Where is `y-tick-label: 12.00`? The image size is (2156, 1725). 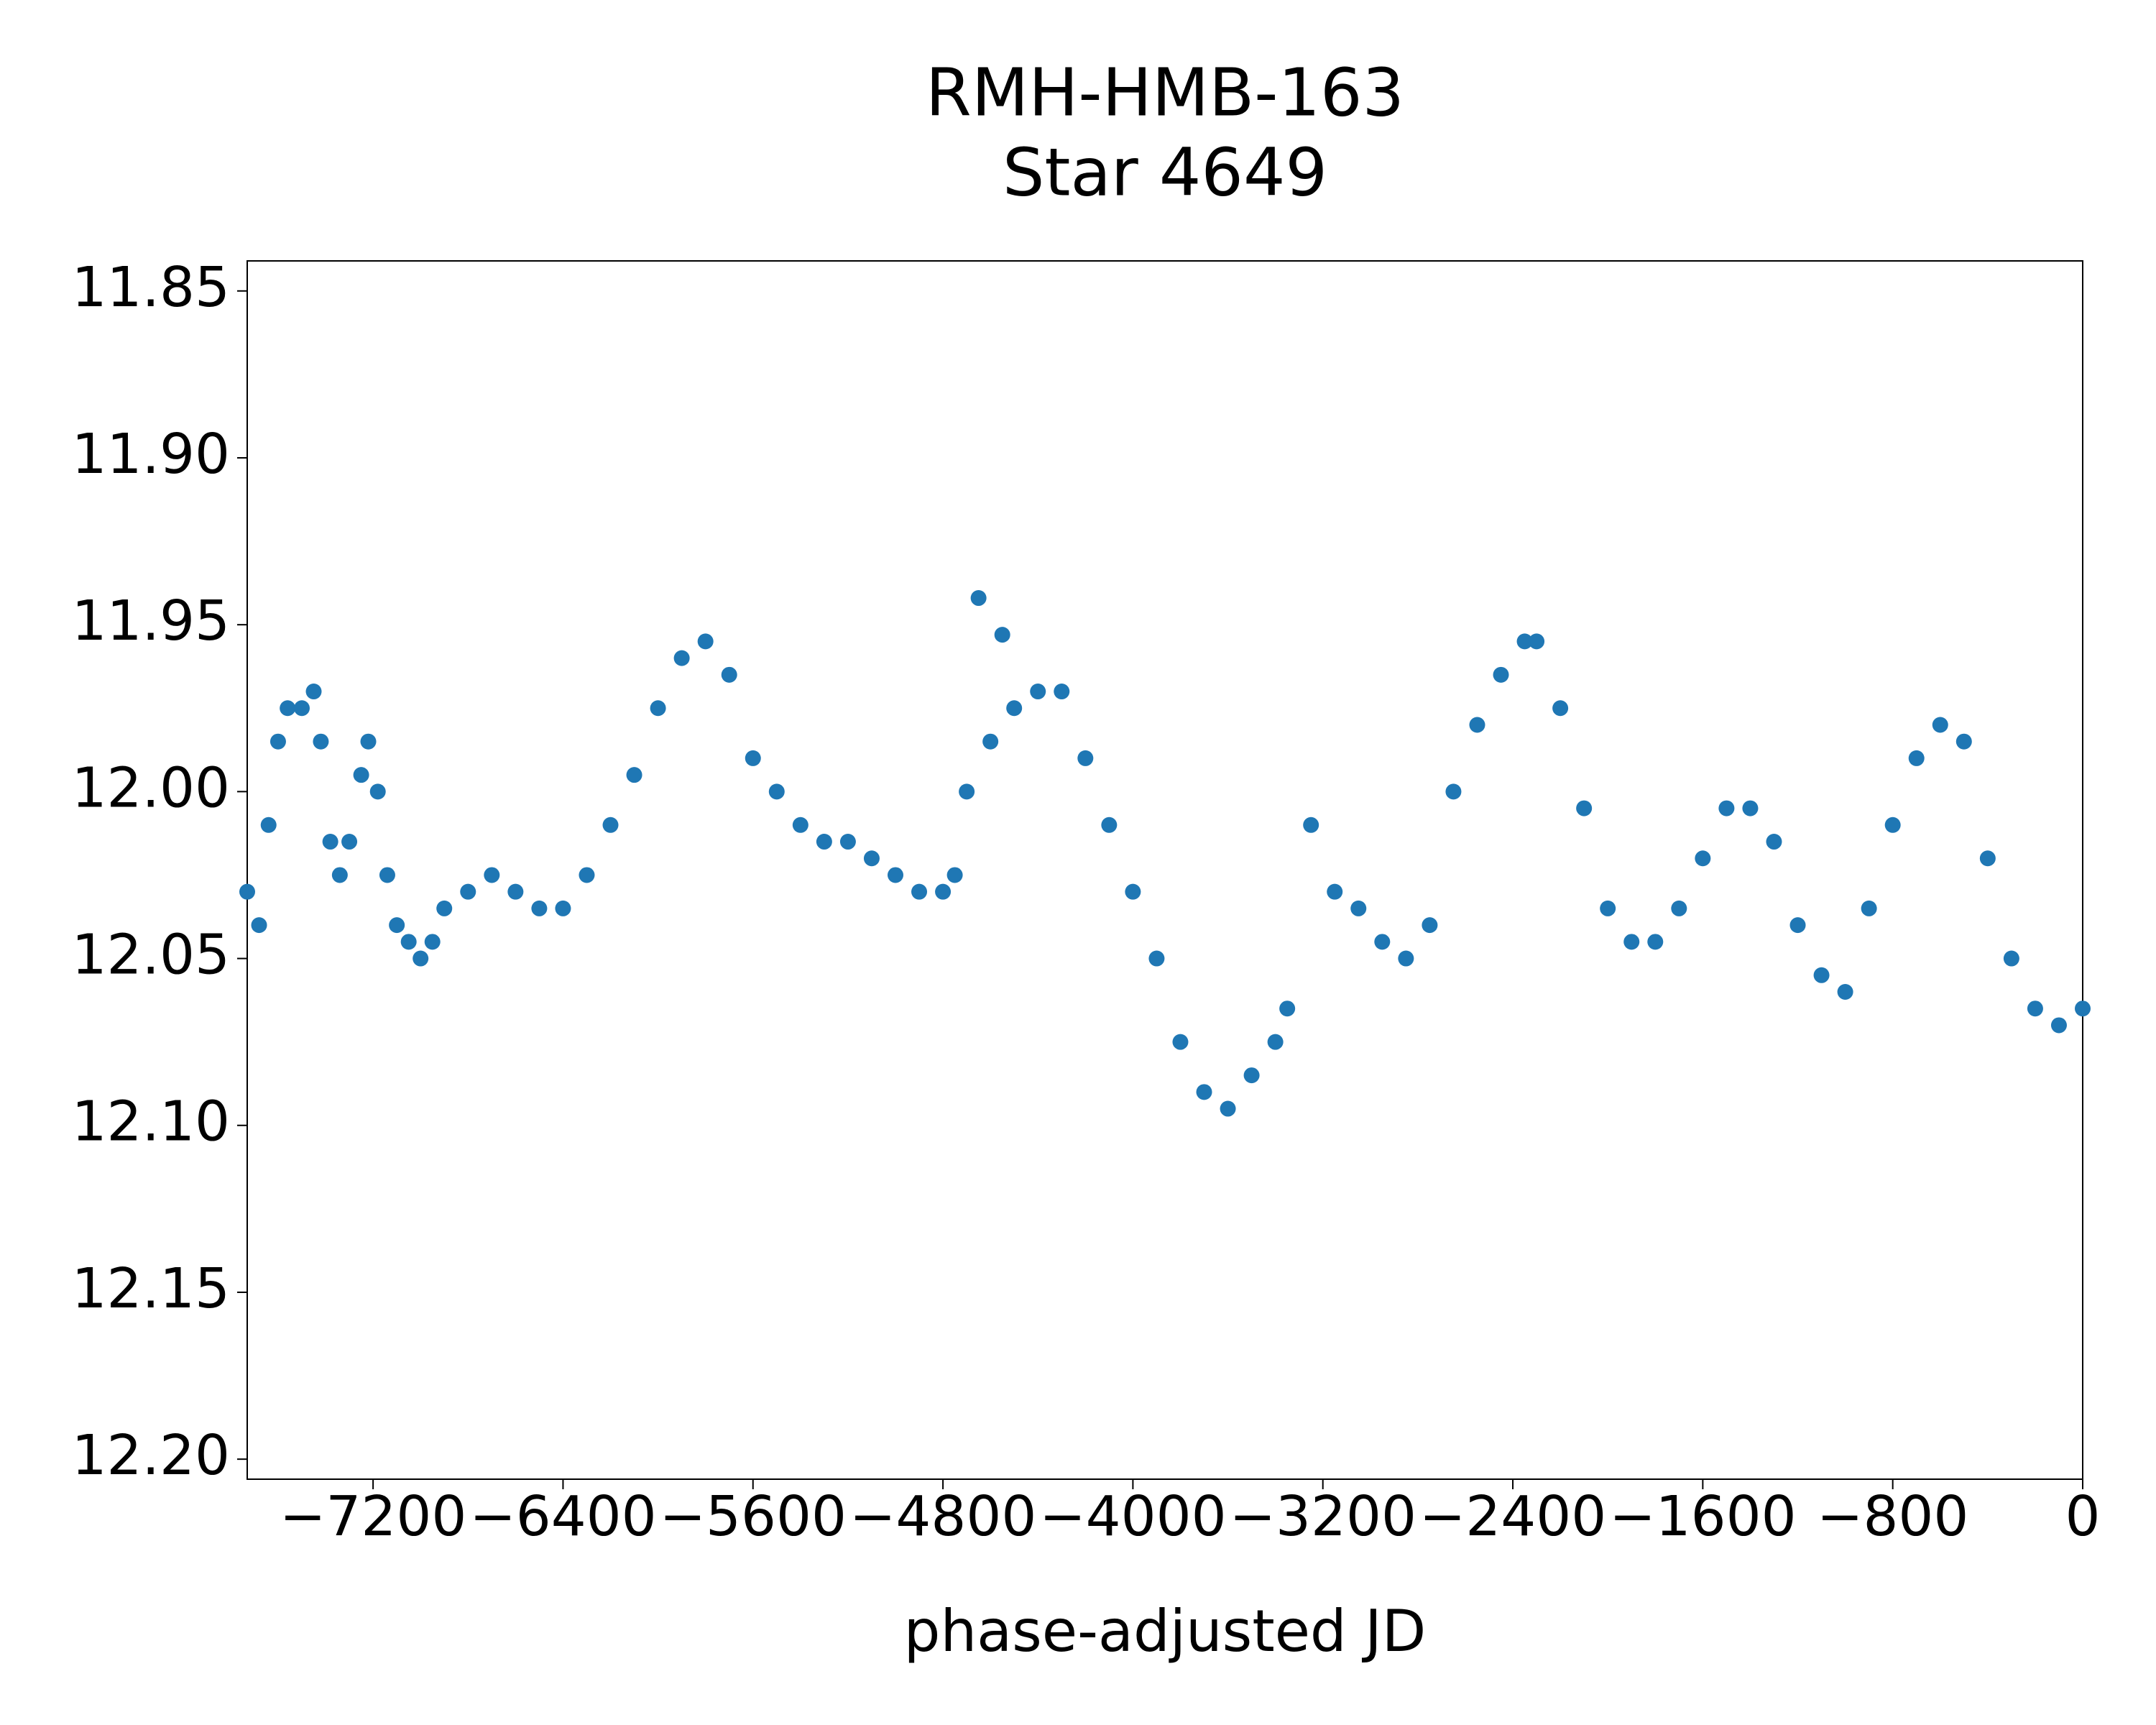
y-tick-label: 12.00 is located at coordinates (151, 788).